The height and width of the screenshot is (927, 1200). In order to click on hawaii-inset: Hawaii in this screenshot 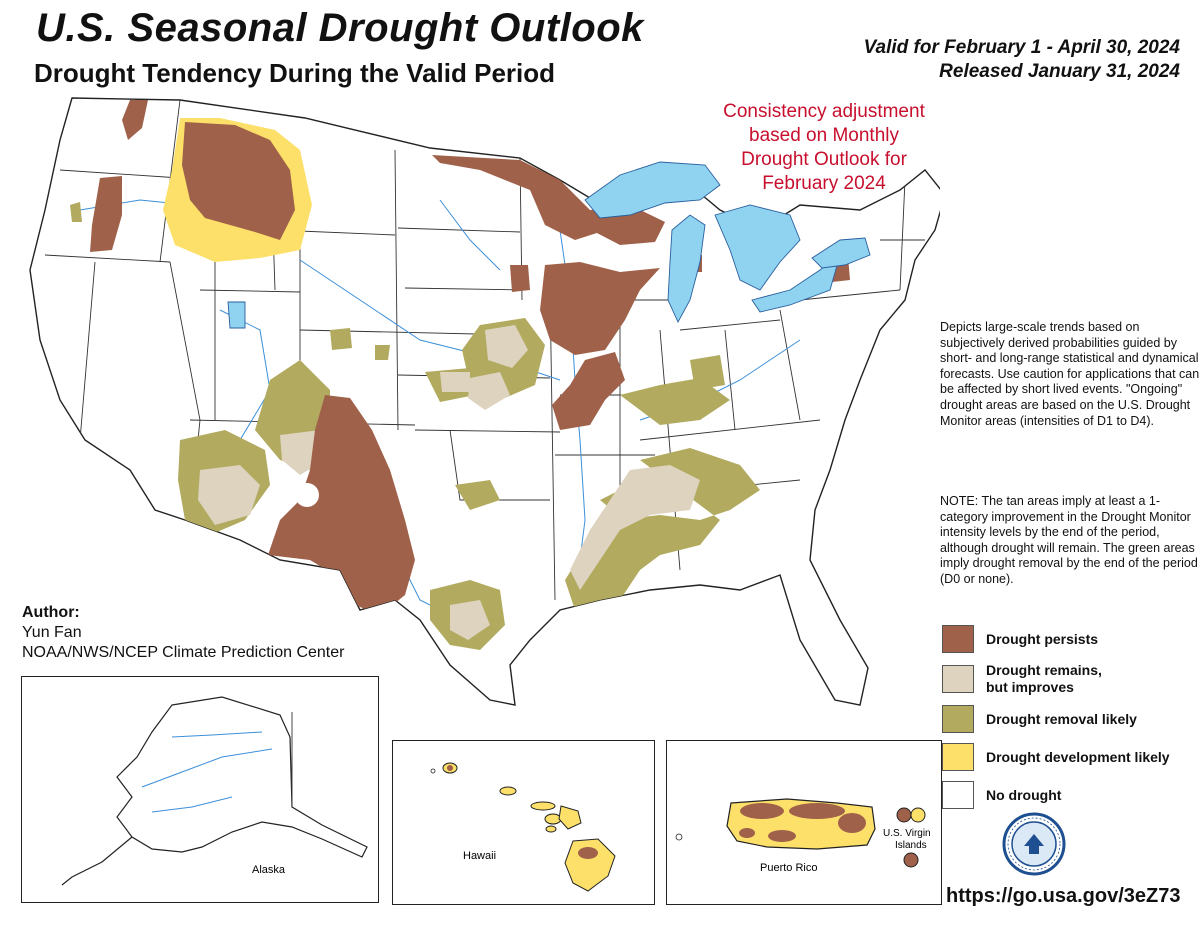, I will do `click(523, 822)`.